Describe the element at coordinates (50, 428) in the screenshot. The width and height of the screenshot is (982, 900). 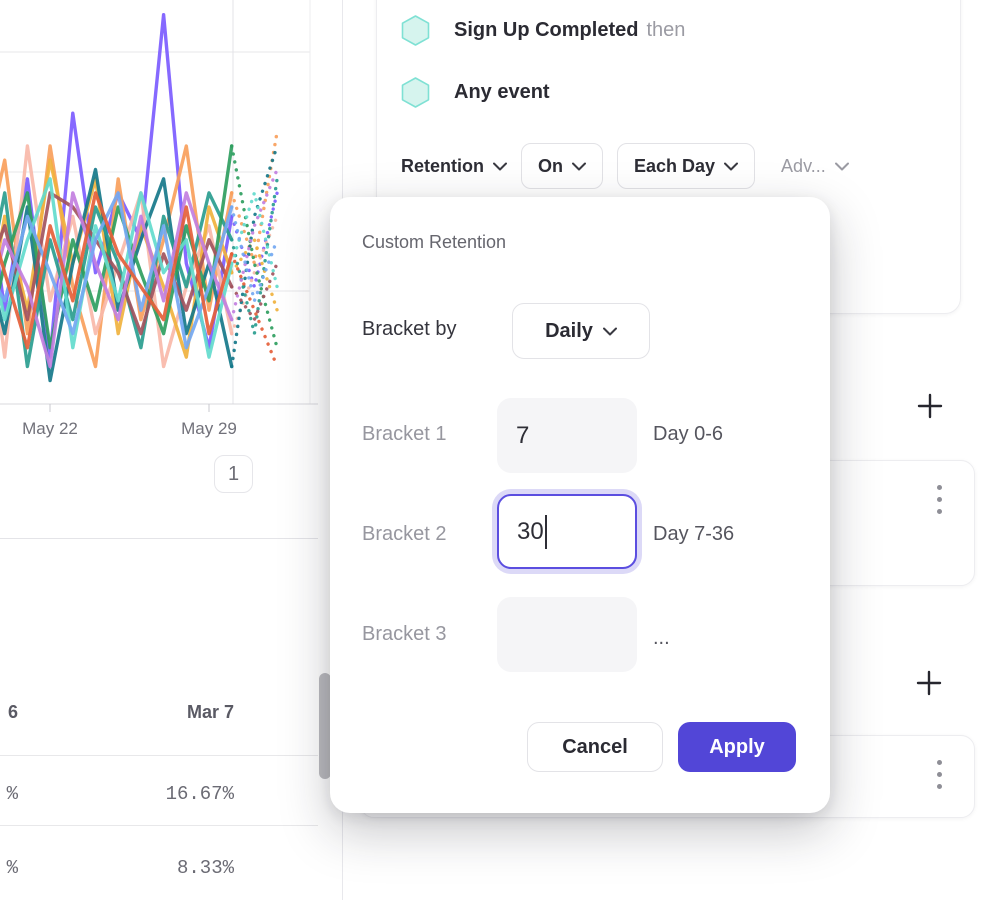
I see `x-tick-label-may22: May 22` at that location.